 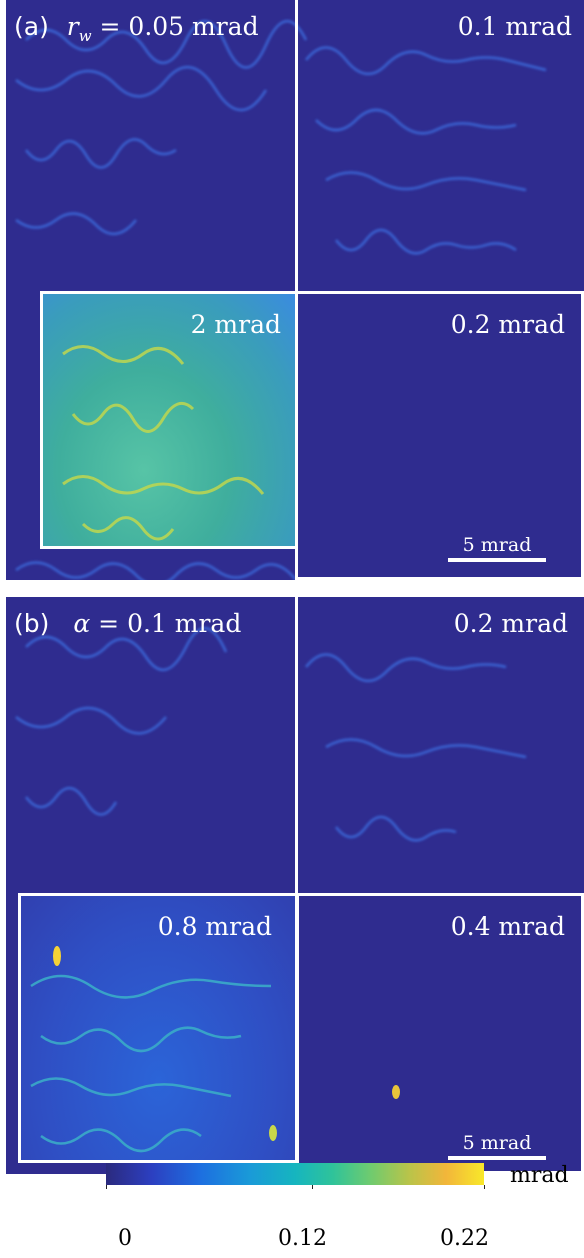 What do you see at coordinates (507, 324) in the screenshot?
I see `panel-a-bottom-right-label: 0.2 mrad` at bounding box center [507, 324].